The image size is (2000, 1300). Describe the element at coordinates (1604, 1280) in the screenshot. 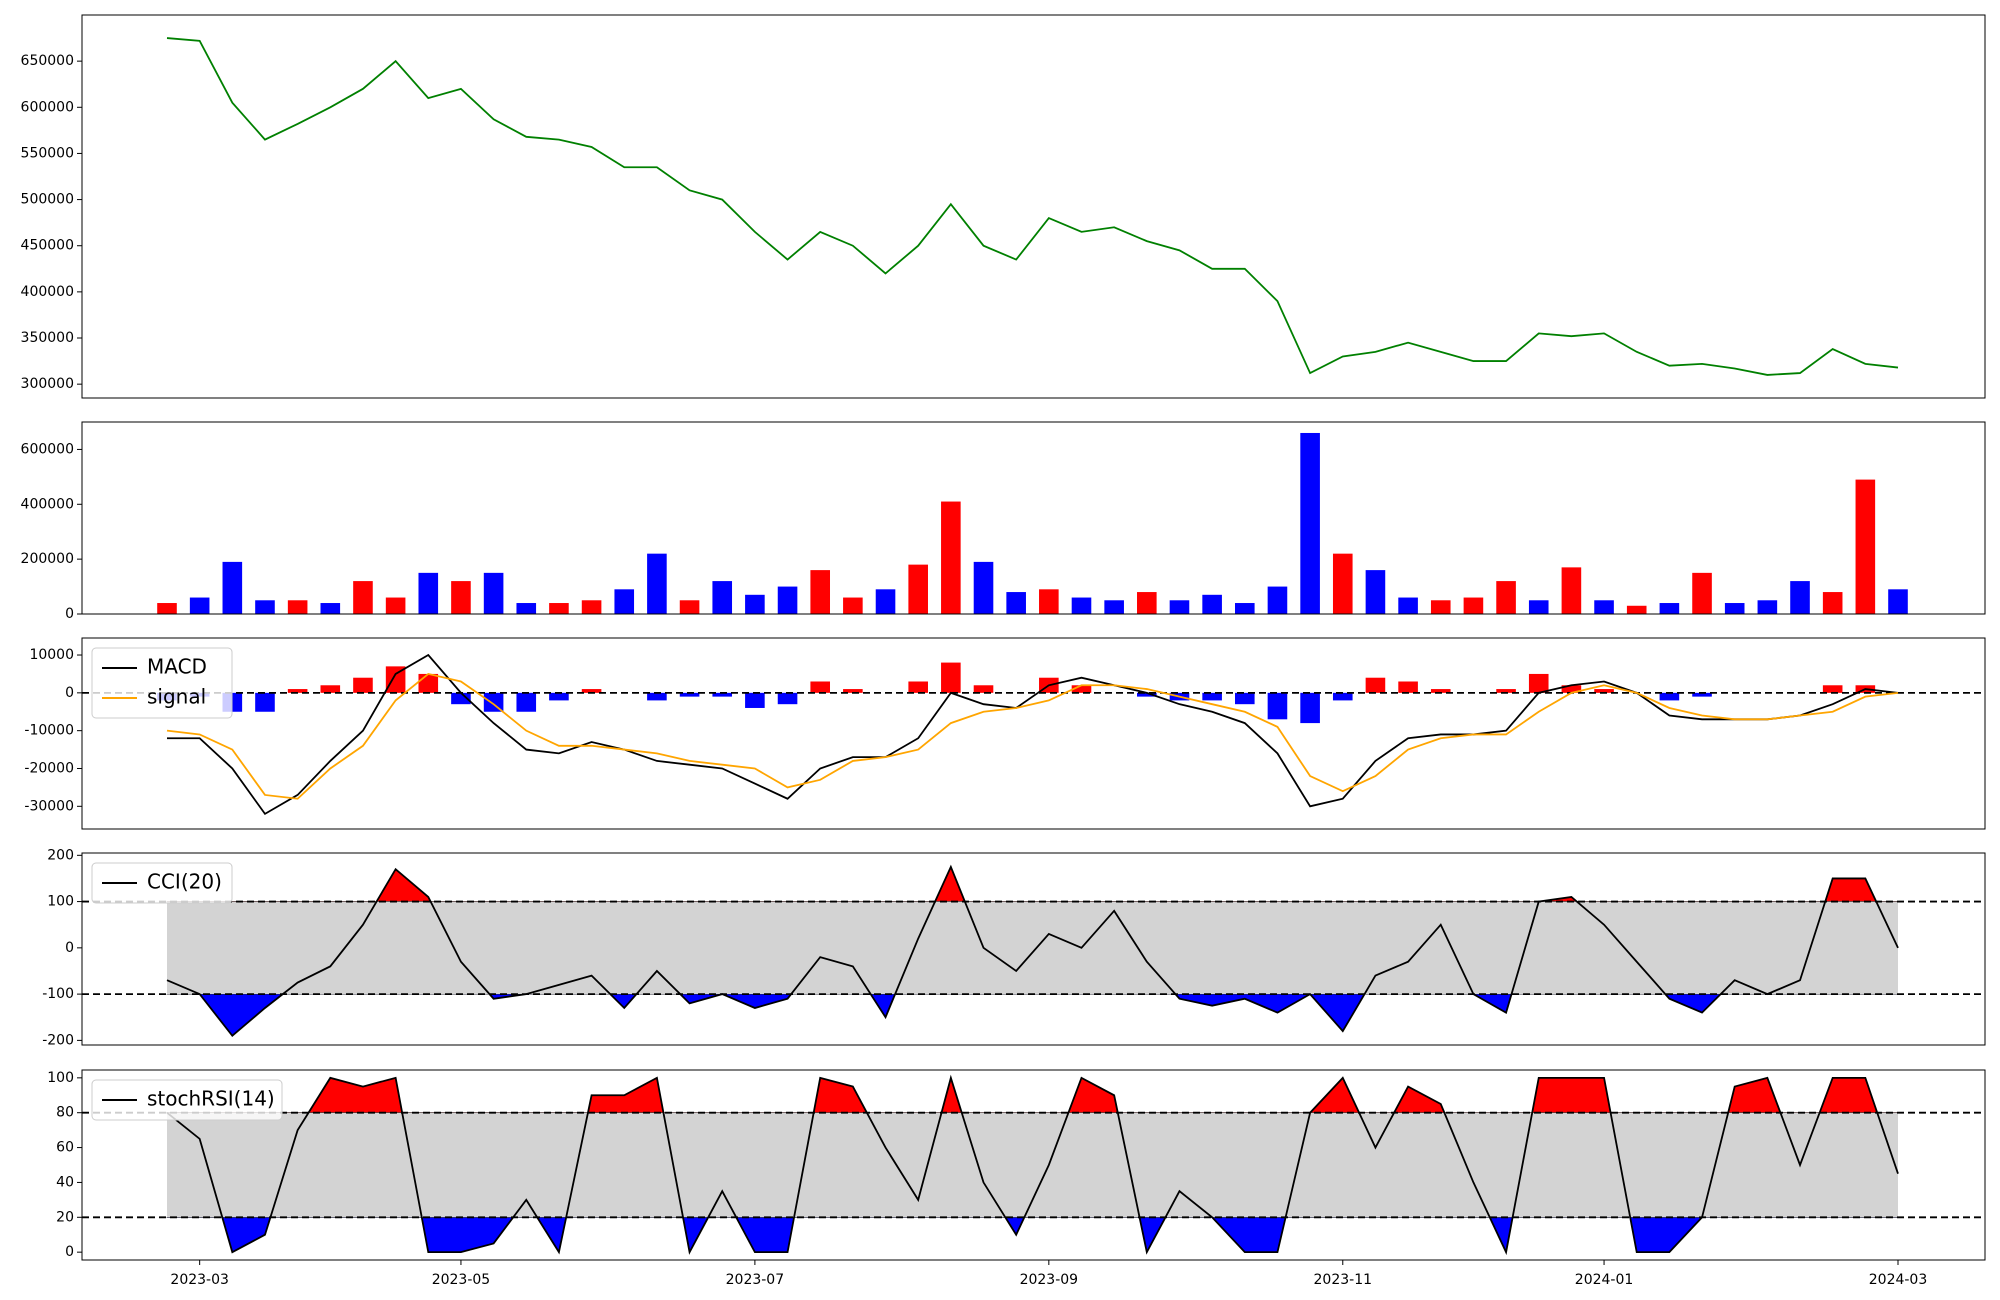

I see `x-tick-label: 2024-01` at that location.